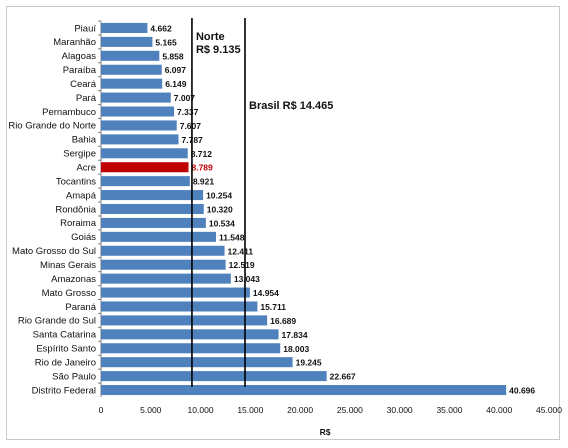 Image resolution: width=568 pixels, height=448 pixels. I want to click on category-label: Paraíba, so click(80, 70).